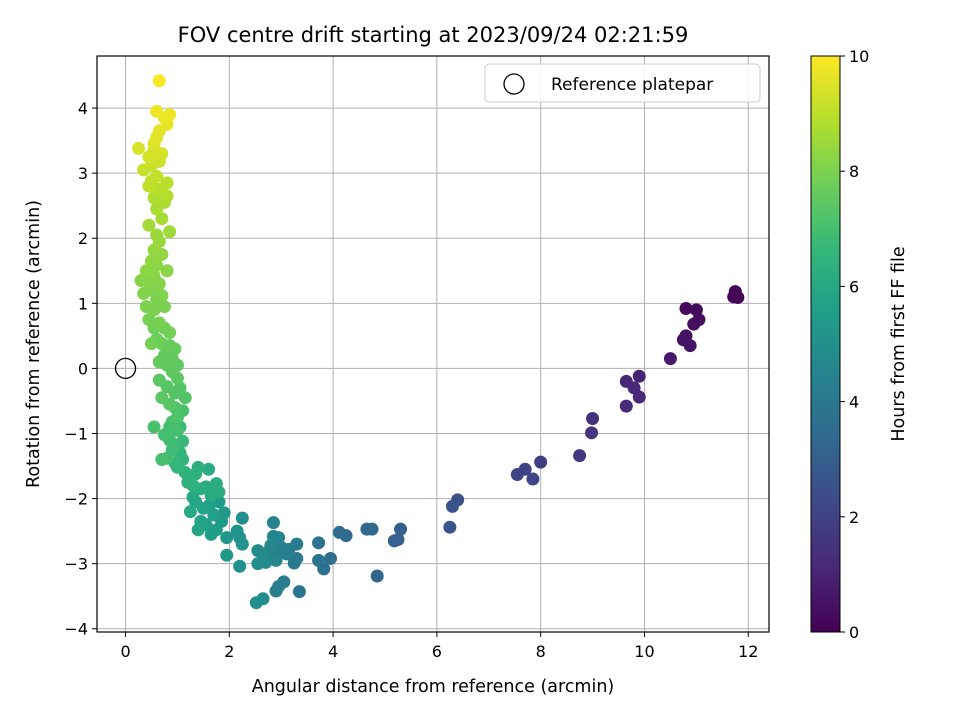 Image resolution: width=960 pixels, height=720 pixels. Describe the element at coordinates (541, 651) in the screenshot. I see `x-tick-label: 8` at that location.